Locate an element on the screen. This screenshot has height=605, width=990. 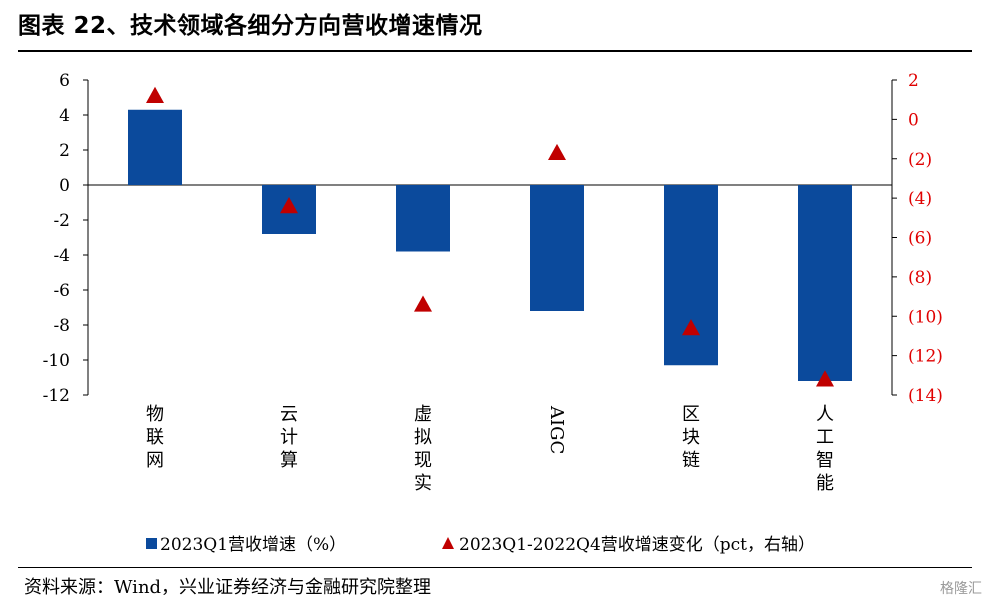
right-tick-label: (14) is located at coordinates (925, 396).